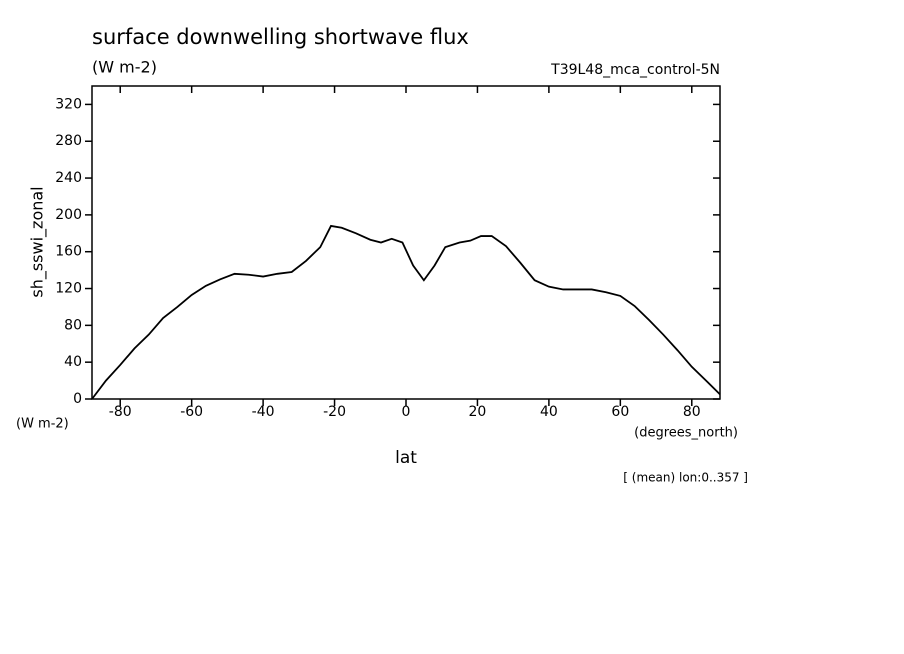 This screenshot has width=904, height=654. What do you see at coordinates (635, 70) in the screenshot?
I see `dataset-label: T39L48_mca_control-5N` at bounding box center [635, 70].